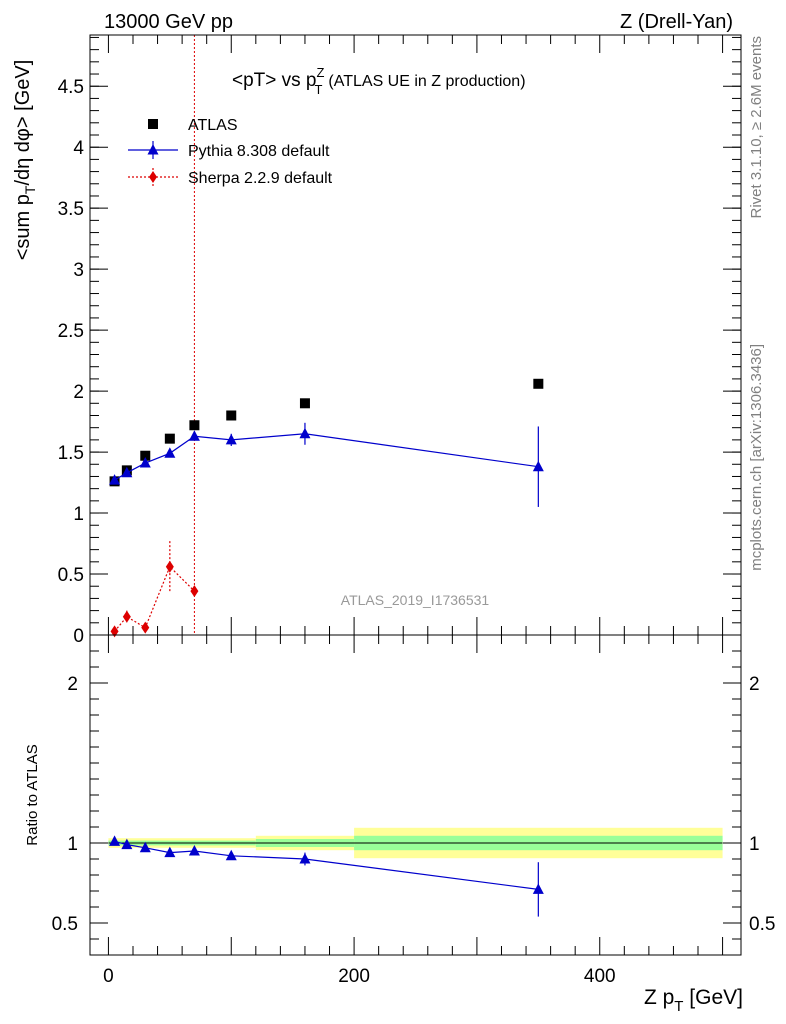 Image resolution: width=786 pixels, height=1024 pixels. What do you see at coordinates (30, 189) in the screenshot?
I see `y-axis-label-sub: T` at bounding box center [30, 189].